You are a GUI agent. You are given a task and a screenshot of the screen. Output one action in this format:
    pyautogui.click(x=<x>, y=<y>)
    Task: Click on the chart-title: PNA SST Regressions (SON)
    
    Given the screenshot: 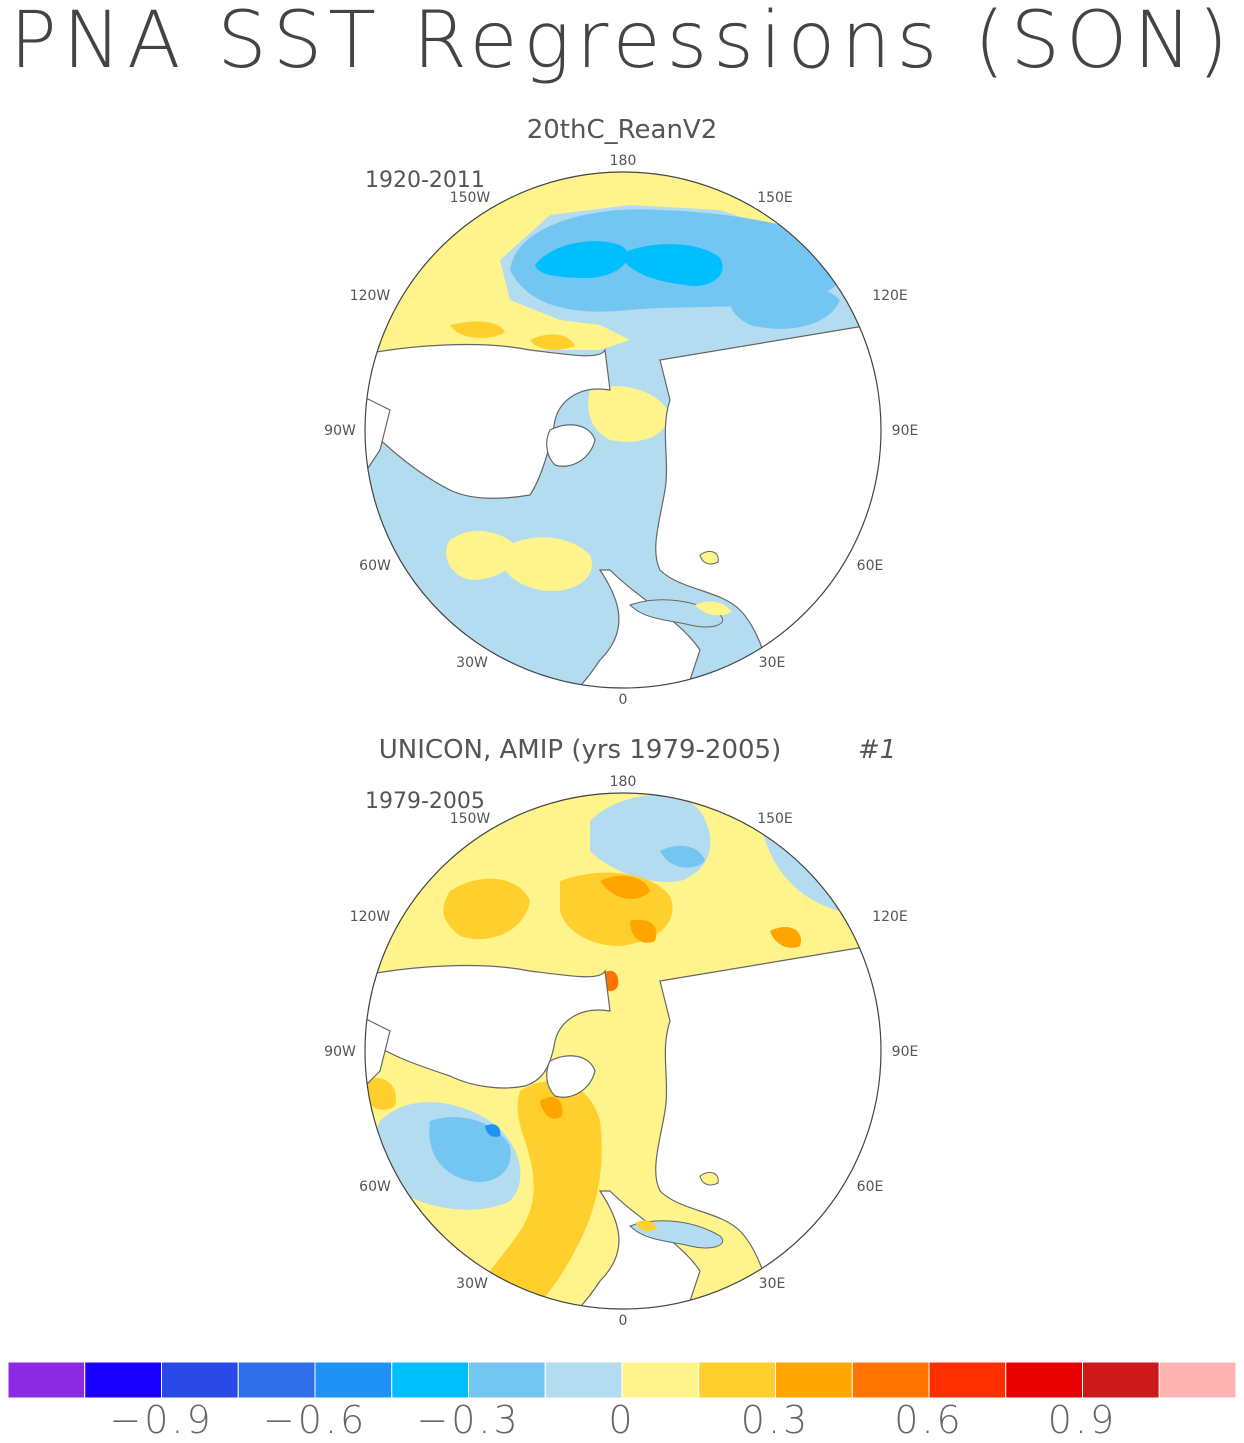 What is the action you would take?
    pyautogui.click(x=622, y=43)
    